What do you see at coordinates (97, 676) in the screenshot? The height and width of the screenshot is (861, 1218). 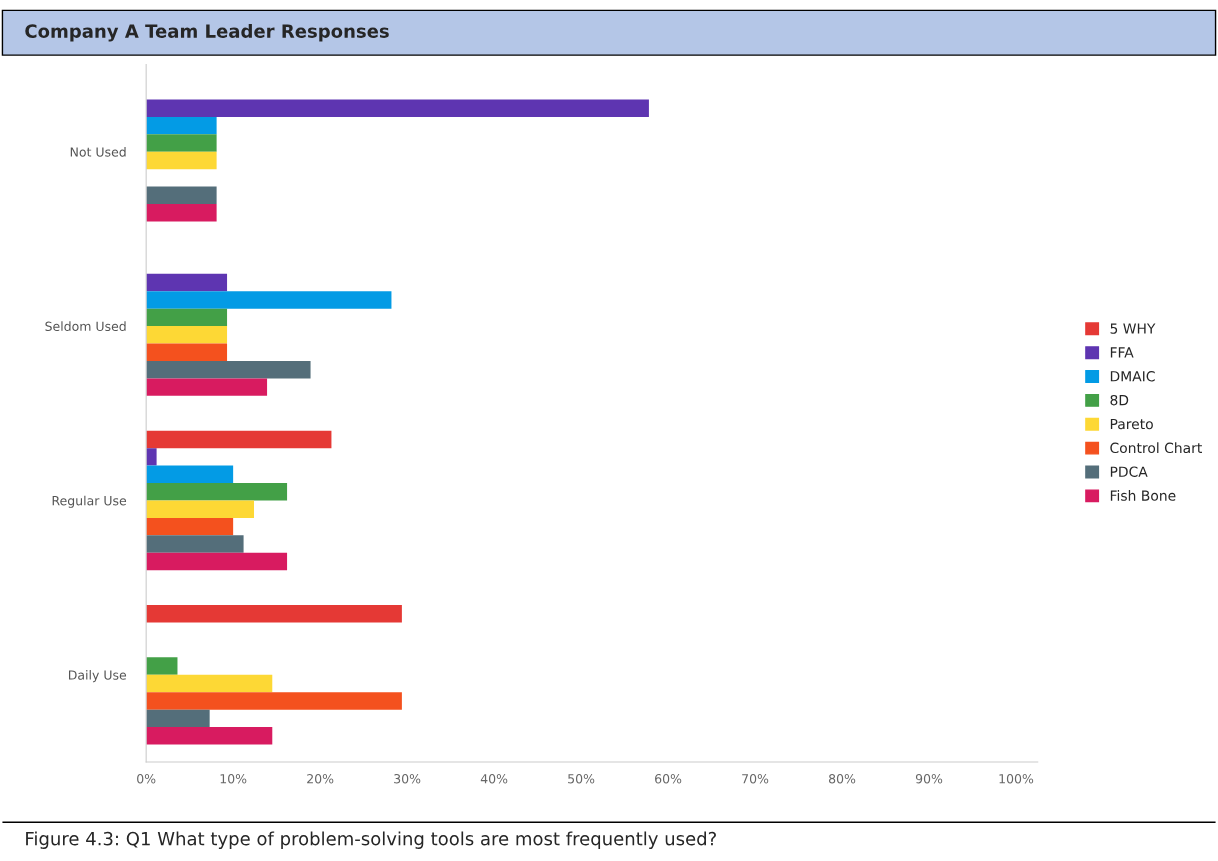 I see `y-tick-label: Daily Use` at bounding box center [97, 676].